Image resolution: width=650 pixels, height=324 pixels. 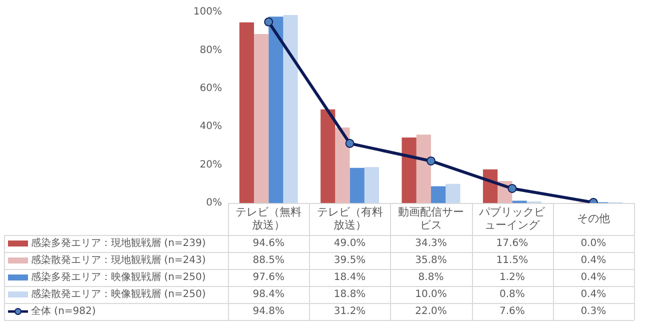 I want to click on legend-label: 感染多発エリア：映像観戦層 (n=250), so click(x=118, y=277).